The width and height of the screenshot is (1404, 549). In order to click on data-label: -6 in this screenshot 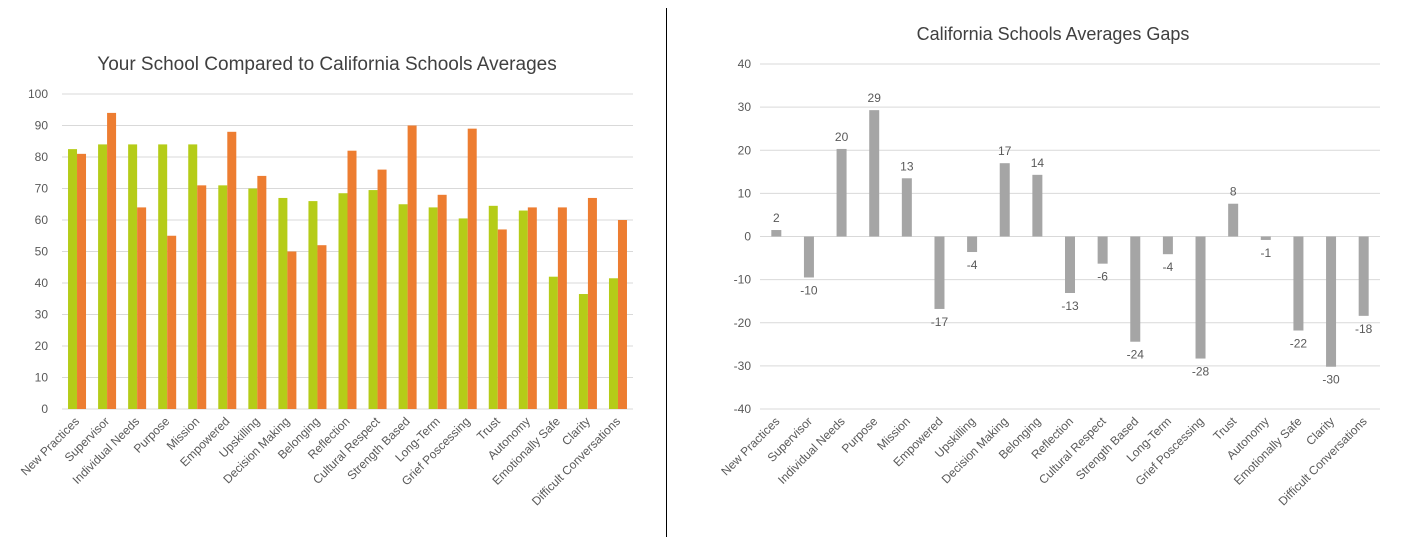, I will do `click(1102, 277)`.